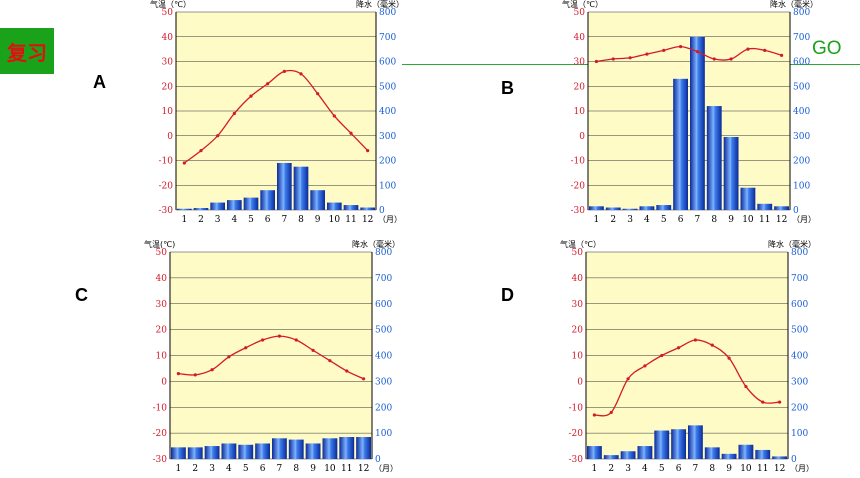 The width and height of the screenshot is (860, 478). What do you see at coordinates (168, 63) in the screenshot?
I see `temperature-tick-label: 30` at bounding box center [168, 63].